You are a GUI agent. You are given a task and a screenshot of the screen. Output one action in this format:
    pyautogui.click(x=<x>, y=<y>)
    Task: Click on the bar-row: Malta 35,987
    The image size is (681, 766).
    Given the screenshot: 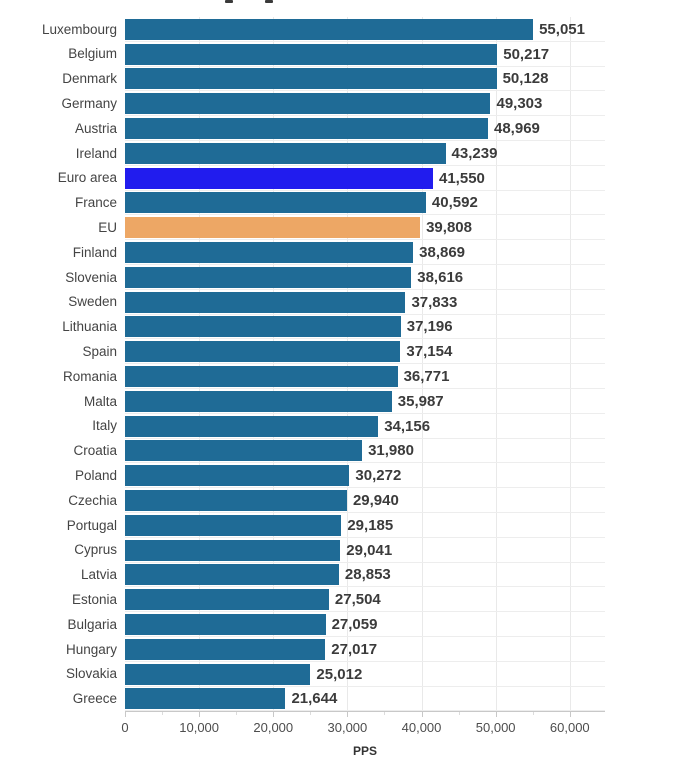 What is the action you would take?
    pyautogui.click(x=340, y=401)
    